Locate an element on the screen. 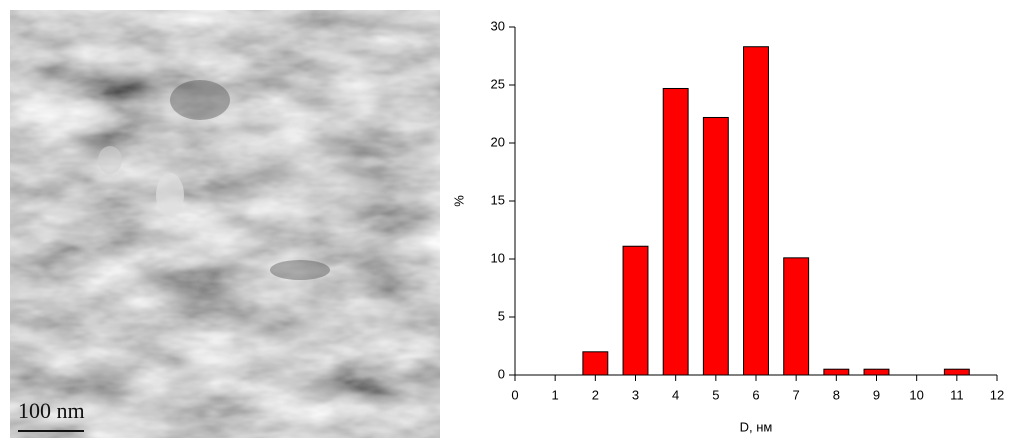  x-tick-label: 8 is located at coordinates (836, 394).